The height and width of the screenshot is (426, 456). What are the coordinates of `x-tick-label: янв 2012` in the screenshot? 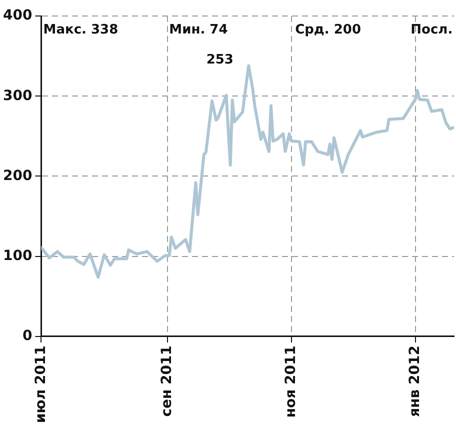 It's located at (415, 381).